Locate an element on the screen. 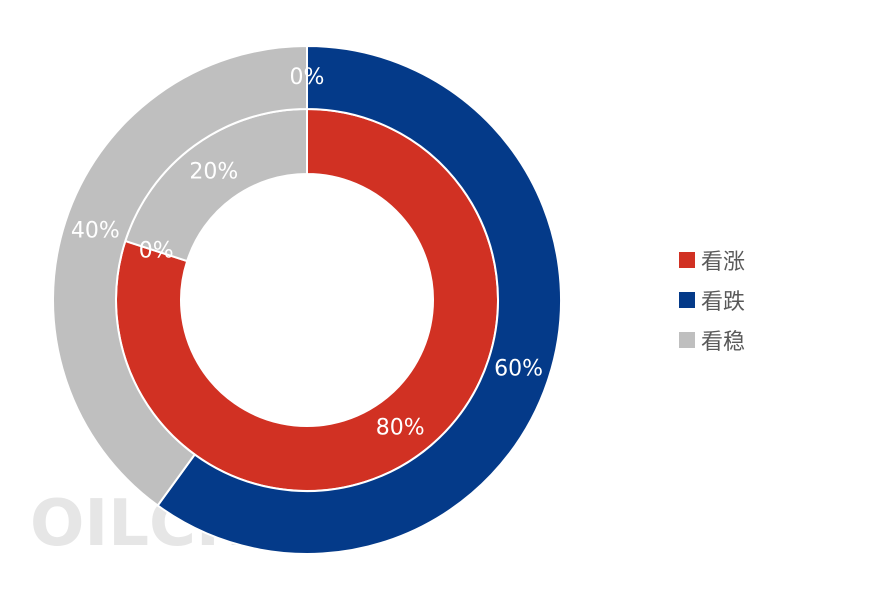  legend: 看涨 看跌 看稳 is located at coordinates (712, 300).